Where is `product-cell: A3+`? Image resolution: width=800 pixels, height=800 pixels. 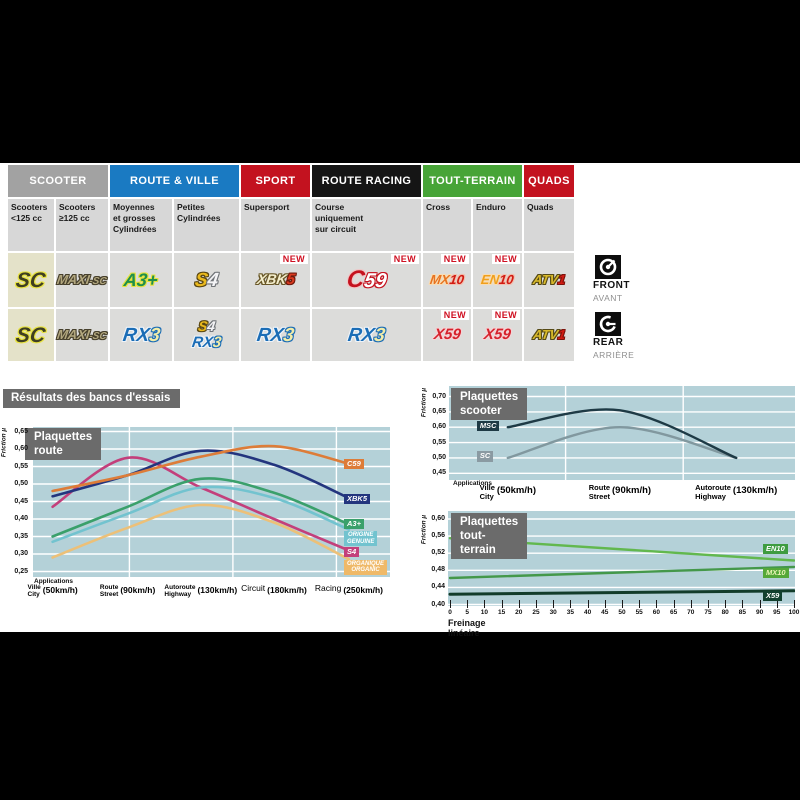 product-cell: A3+ is located at coordinates (141, 280).